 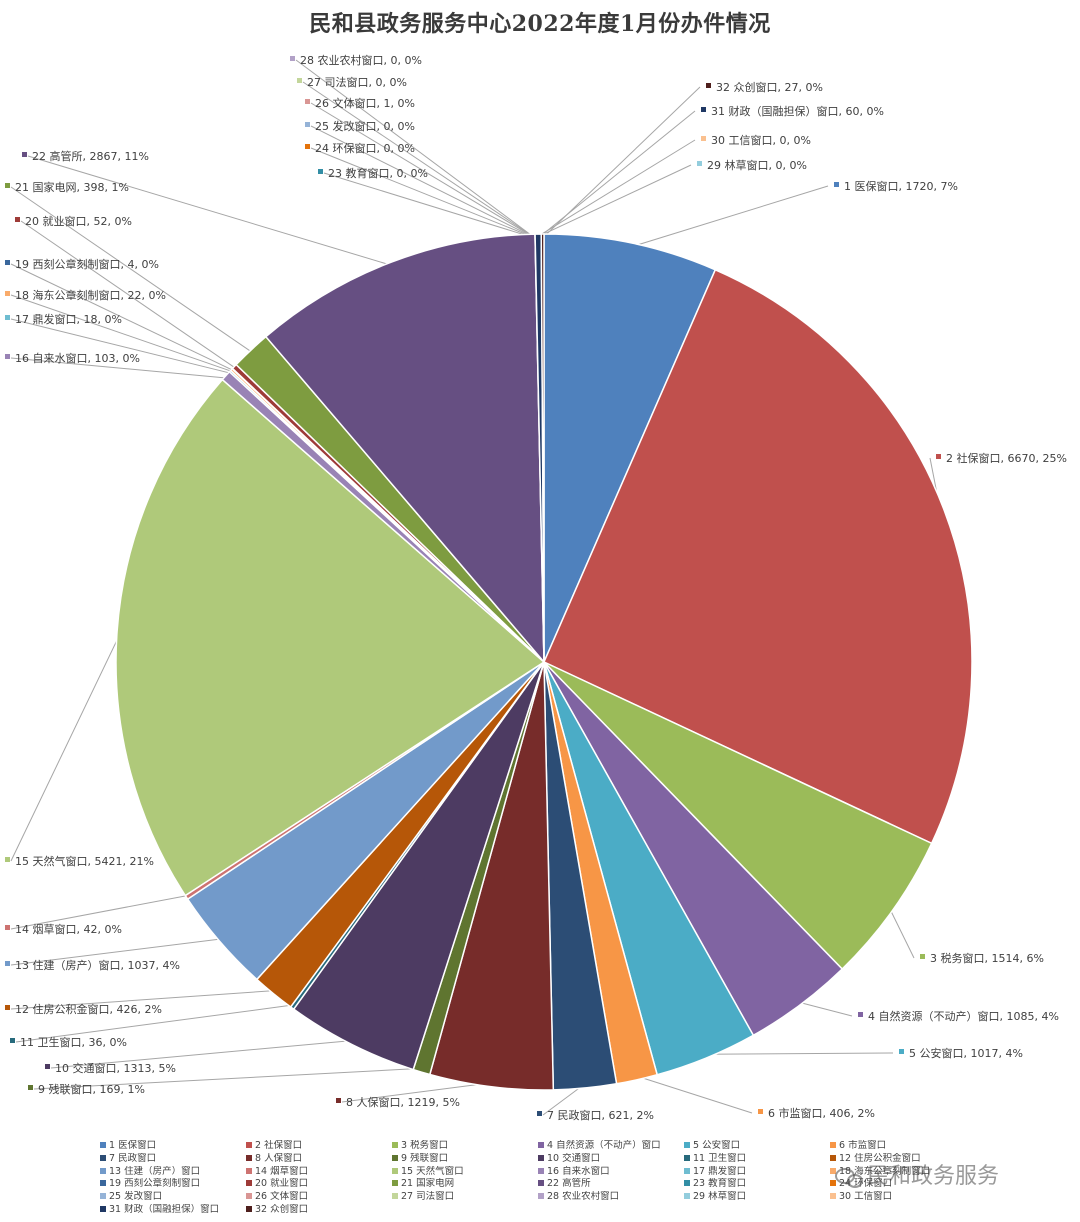 What do you see at coordinates (432, 1171) in the screenshot?
I see `legend-label: 15 天然气窗口` at bounding box center [432, 1171].